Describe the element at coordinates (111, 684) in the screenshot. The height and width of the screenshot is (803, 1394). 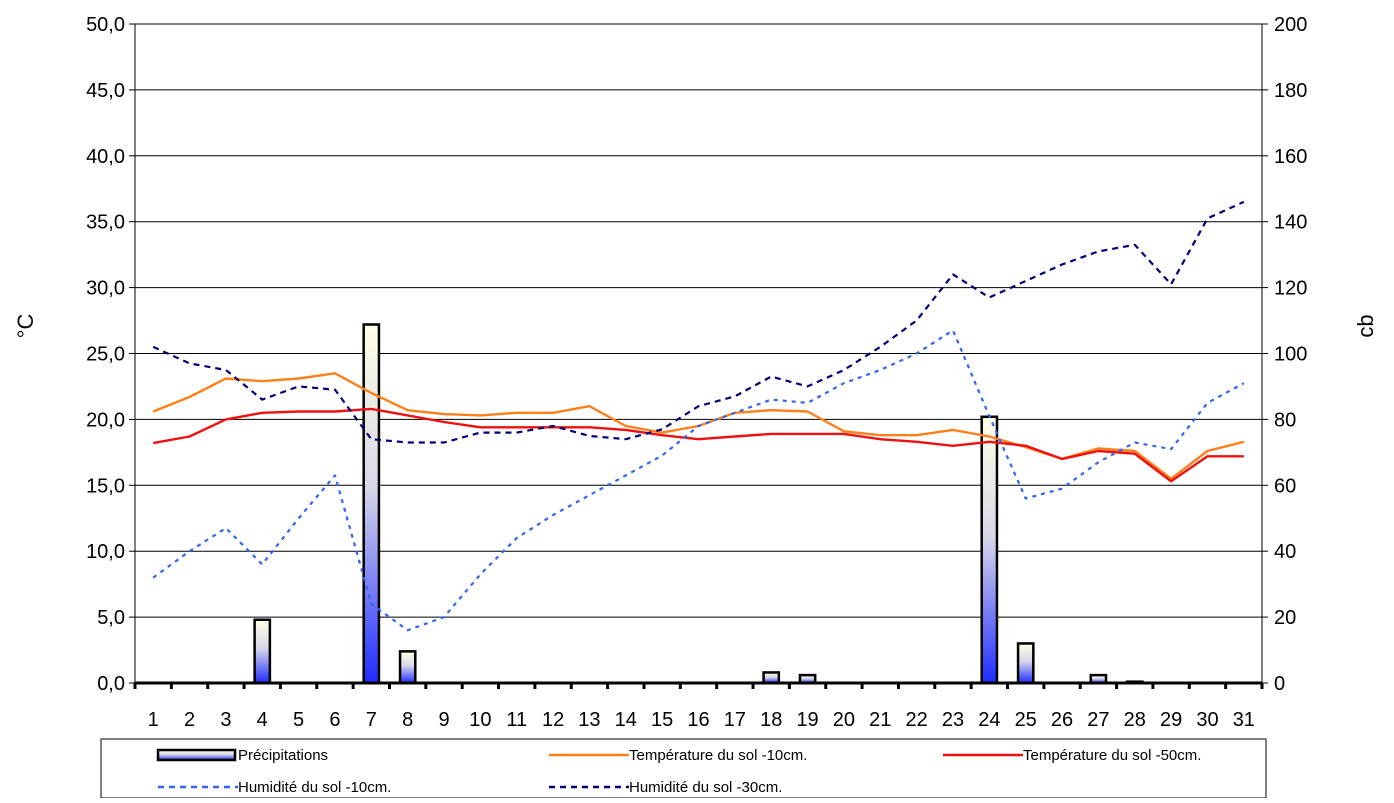
I see `y-tick-label: 0,0` at that location.